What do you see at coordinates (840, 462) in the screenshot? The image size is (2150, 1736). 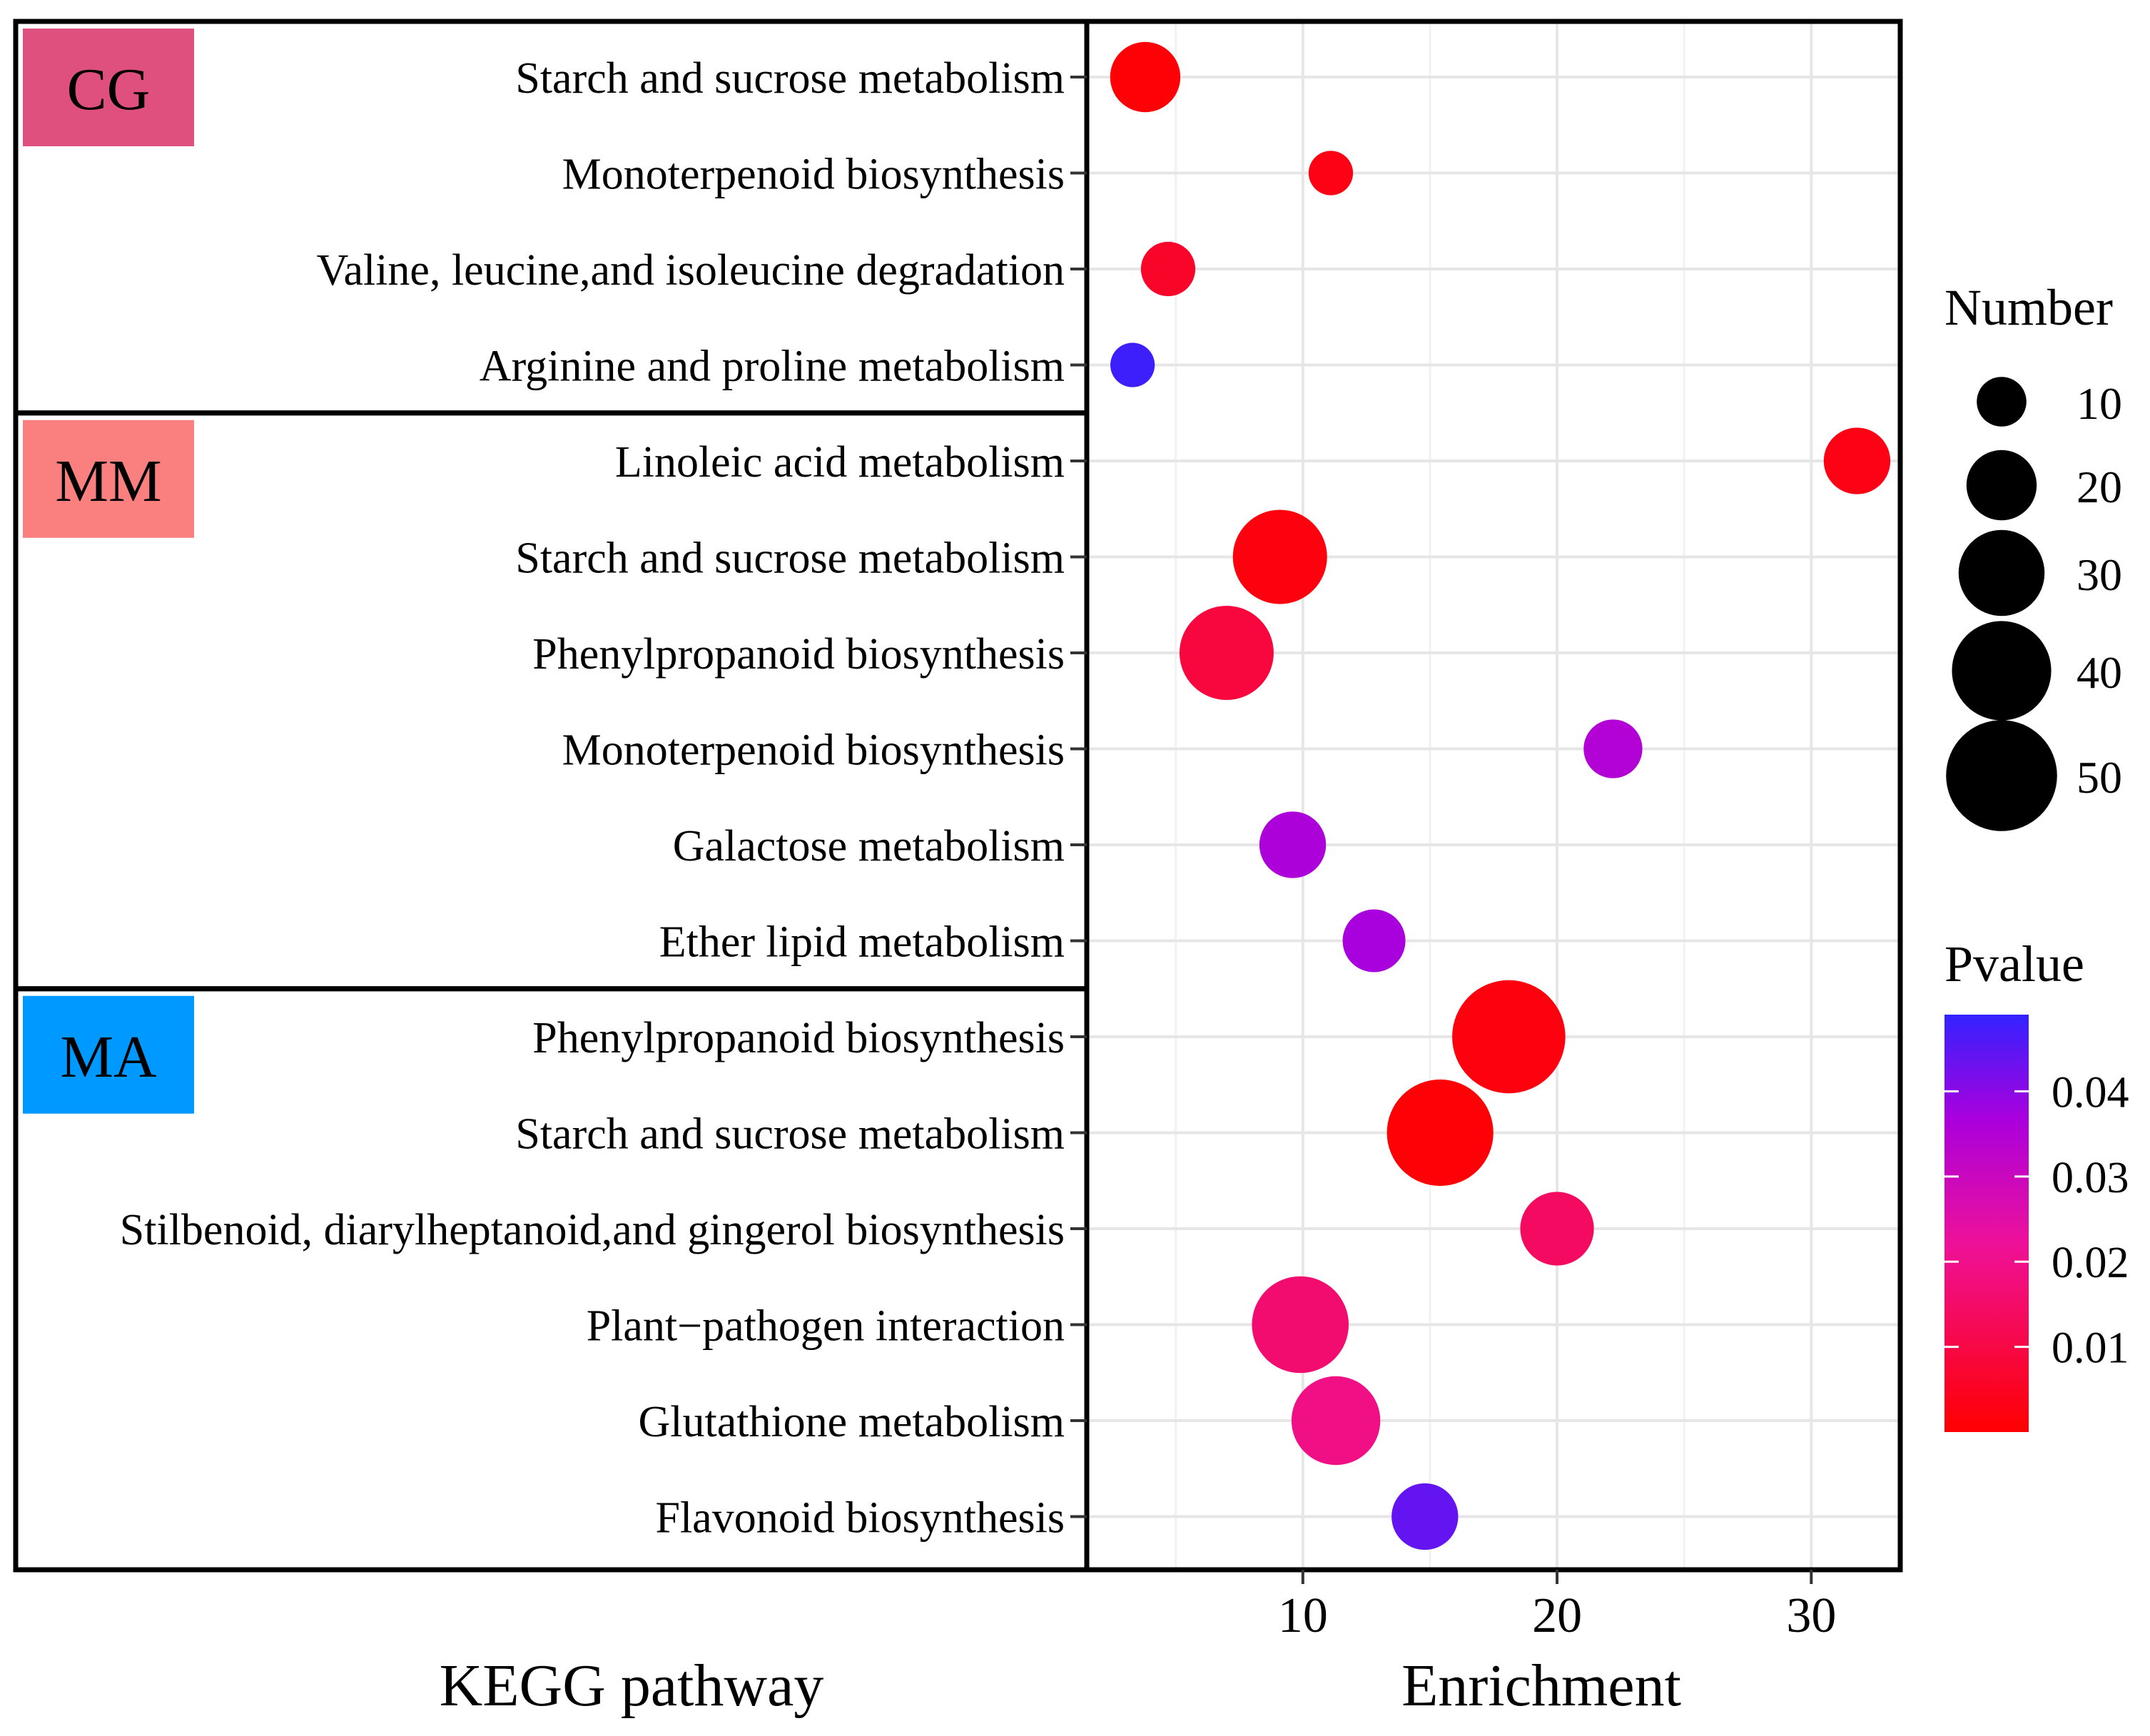 I see `y-tick-label: Linoleic acid metabolism` at bounding box center [840, 462].